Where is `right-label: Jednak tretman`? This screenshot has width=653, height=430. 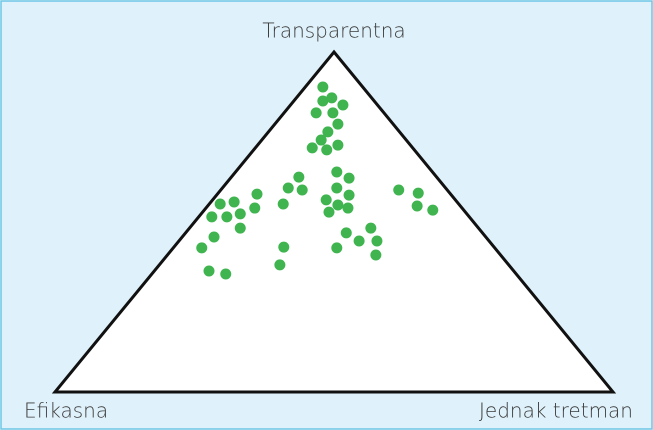 right-label: Jednak tretman is located at coordinates (556, 411).